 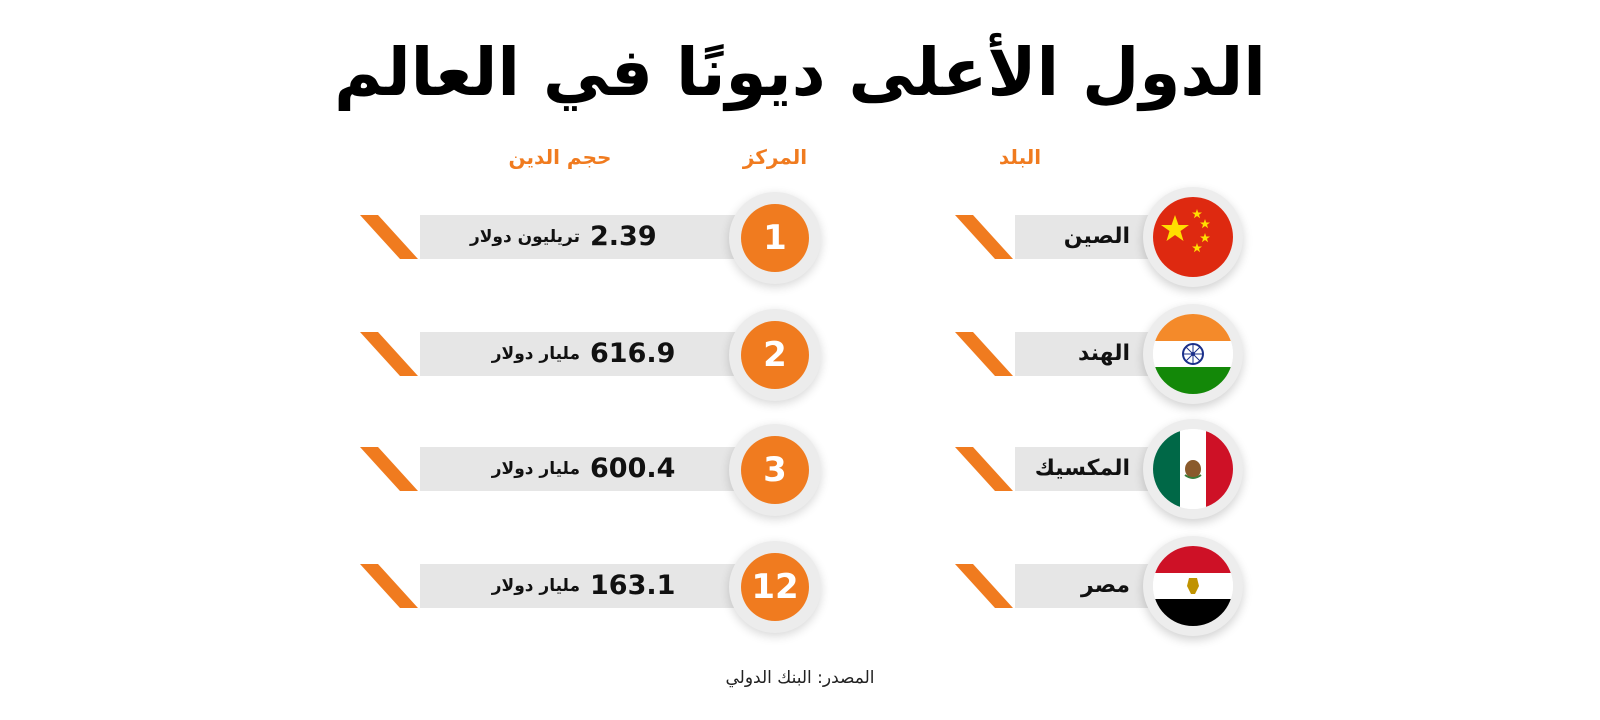 I want to click on rank-badge: 3, so click(x=775, y=470).